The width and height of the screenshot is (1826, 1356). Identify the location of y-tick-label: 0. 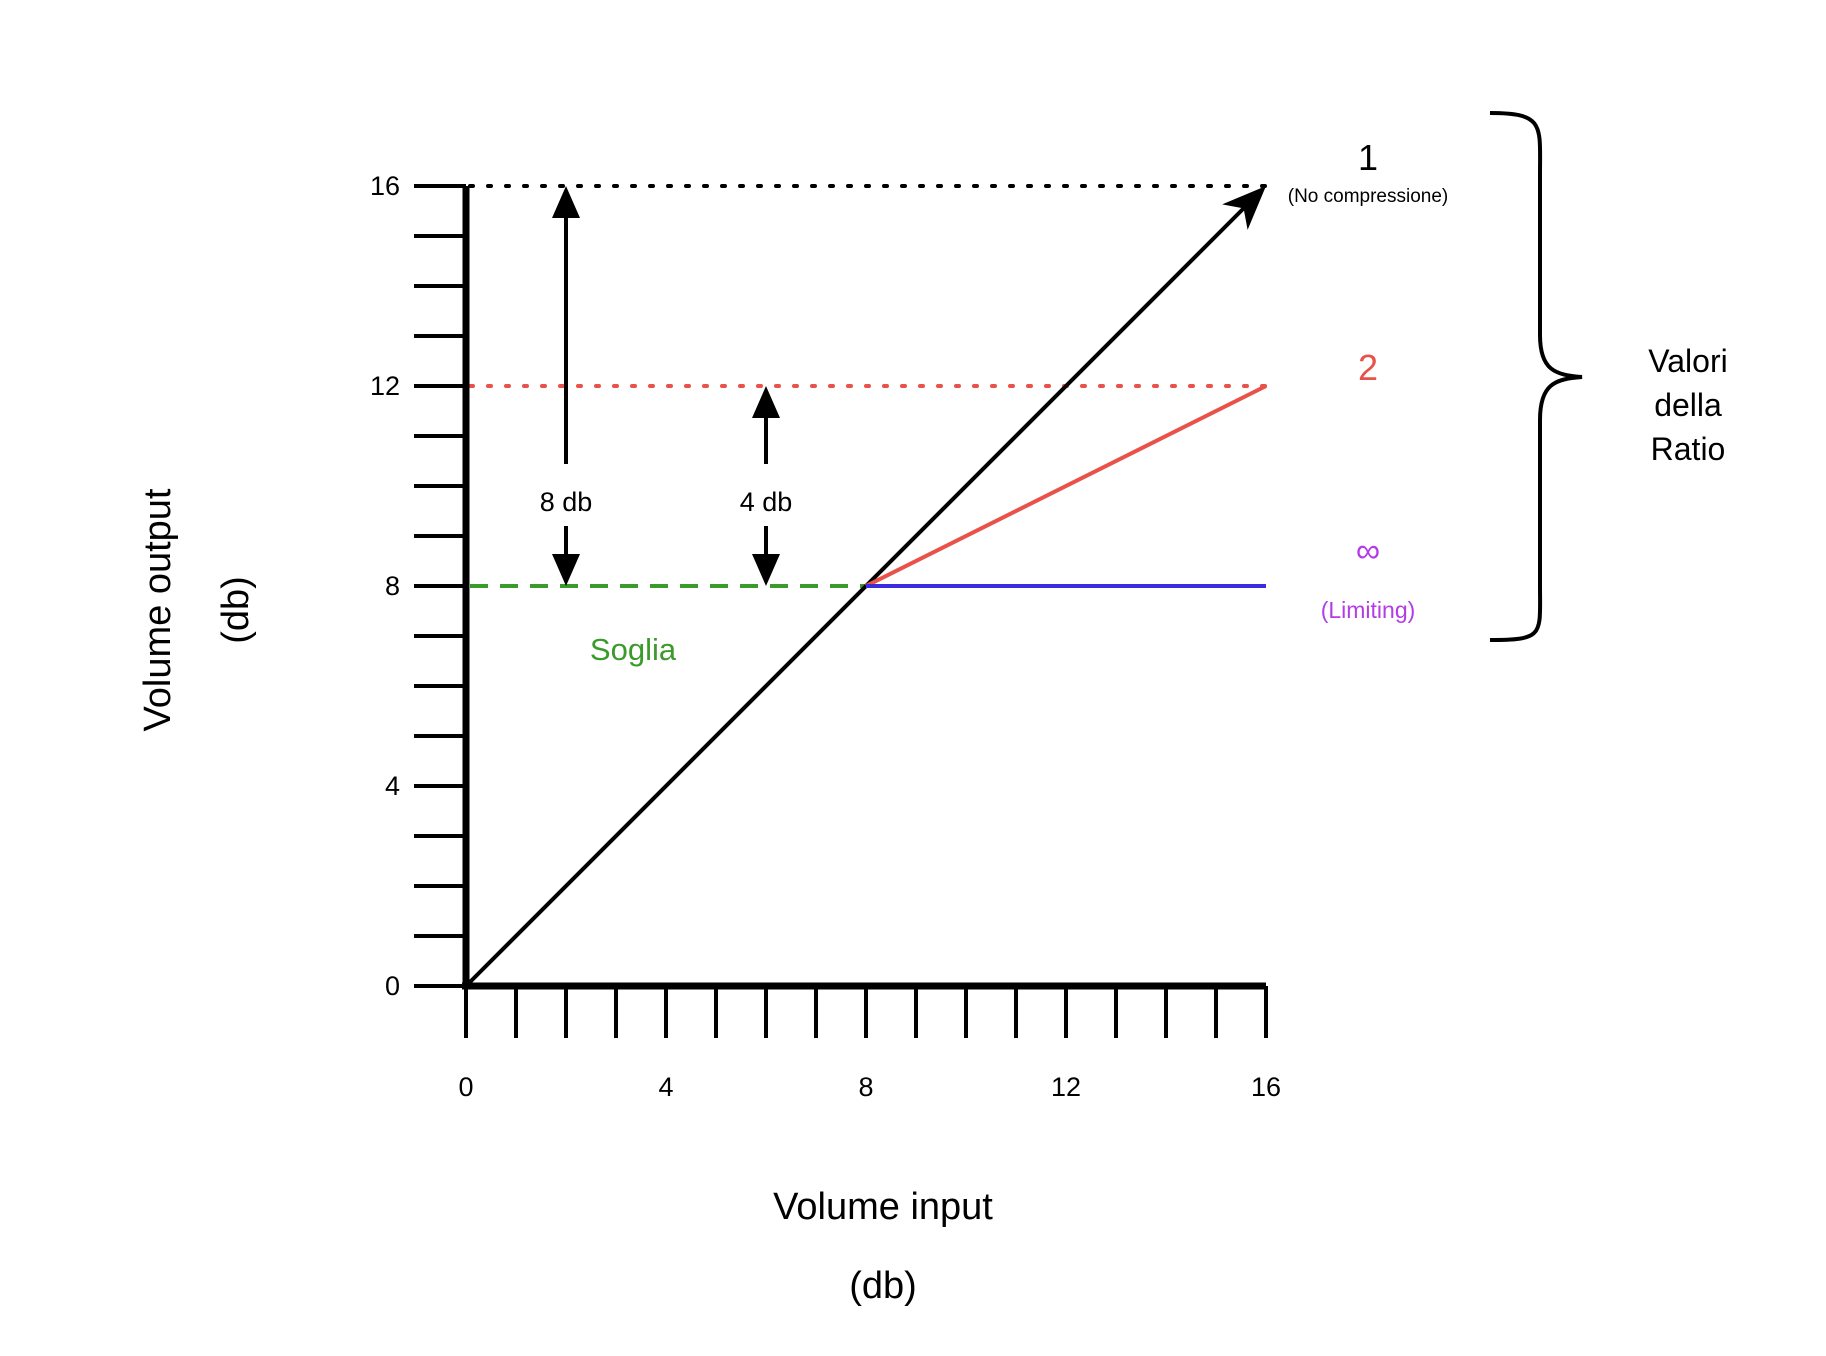
(392, 986).